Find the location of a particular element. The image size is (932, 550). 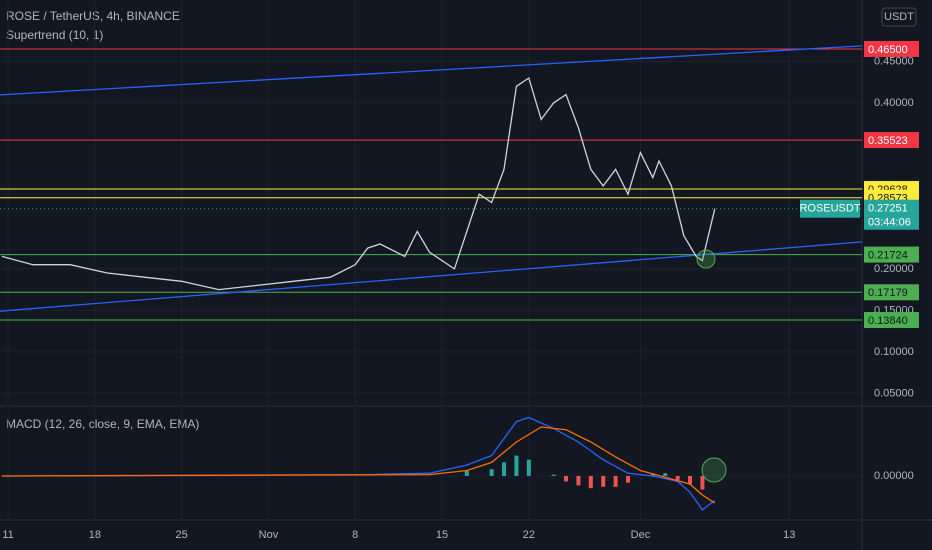

level-label: 0.13840 is located at coordinates (888, 321).